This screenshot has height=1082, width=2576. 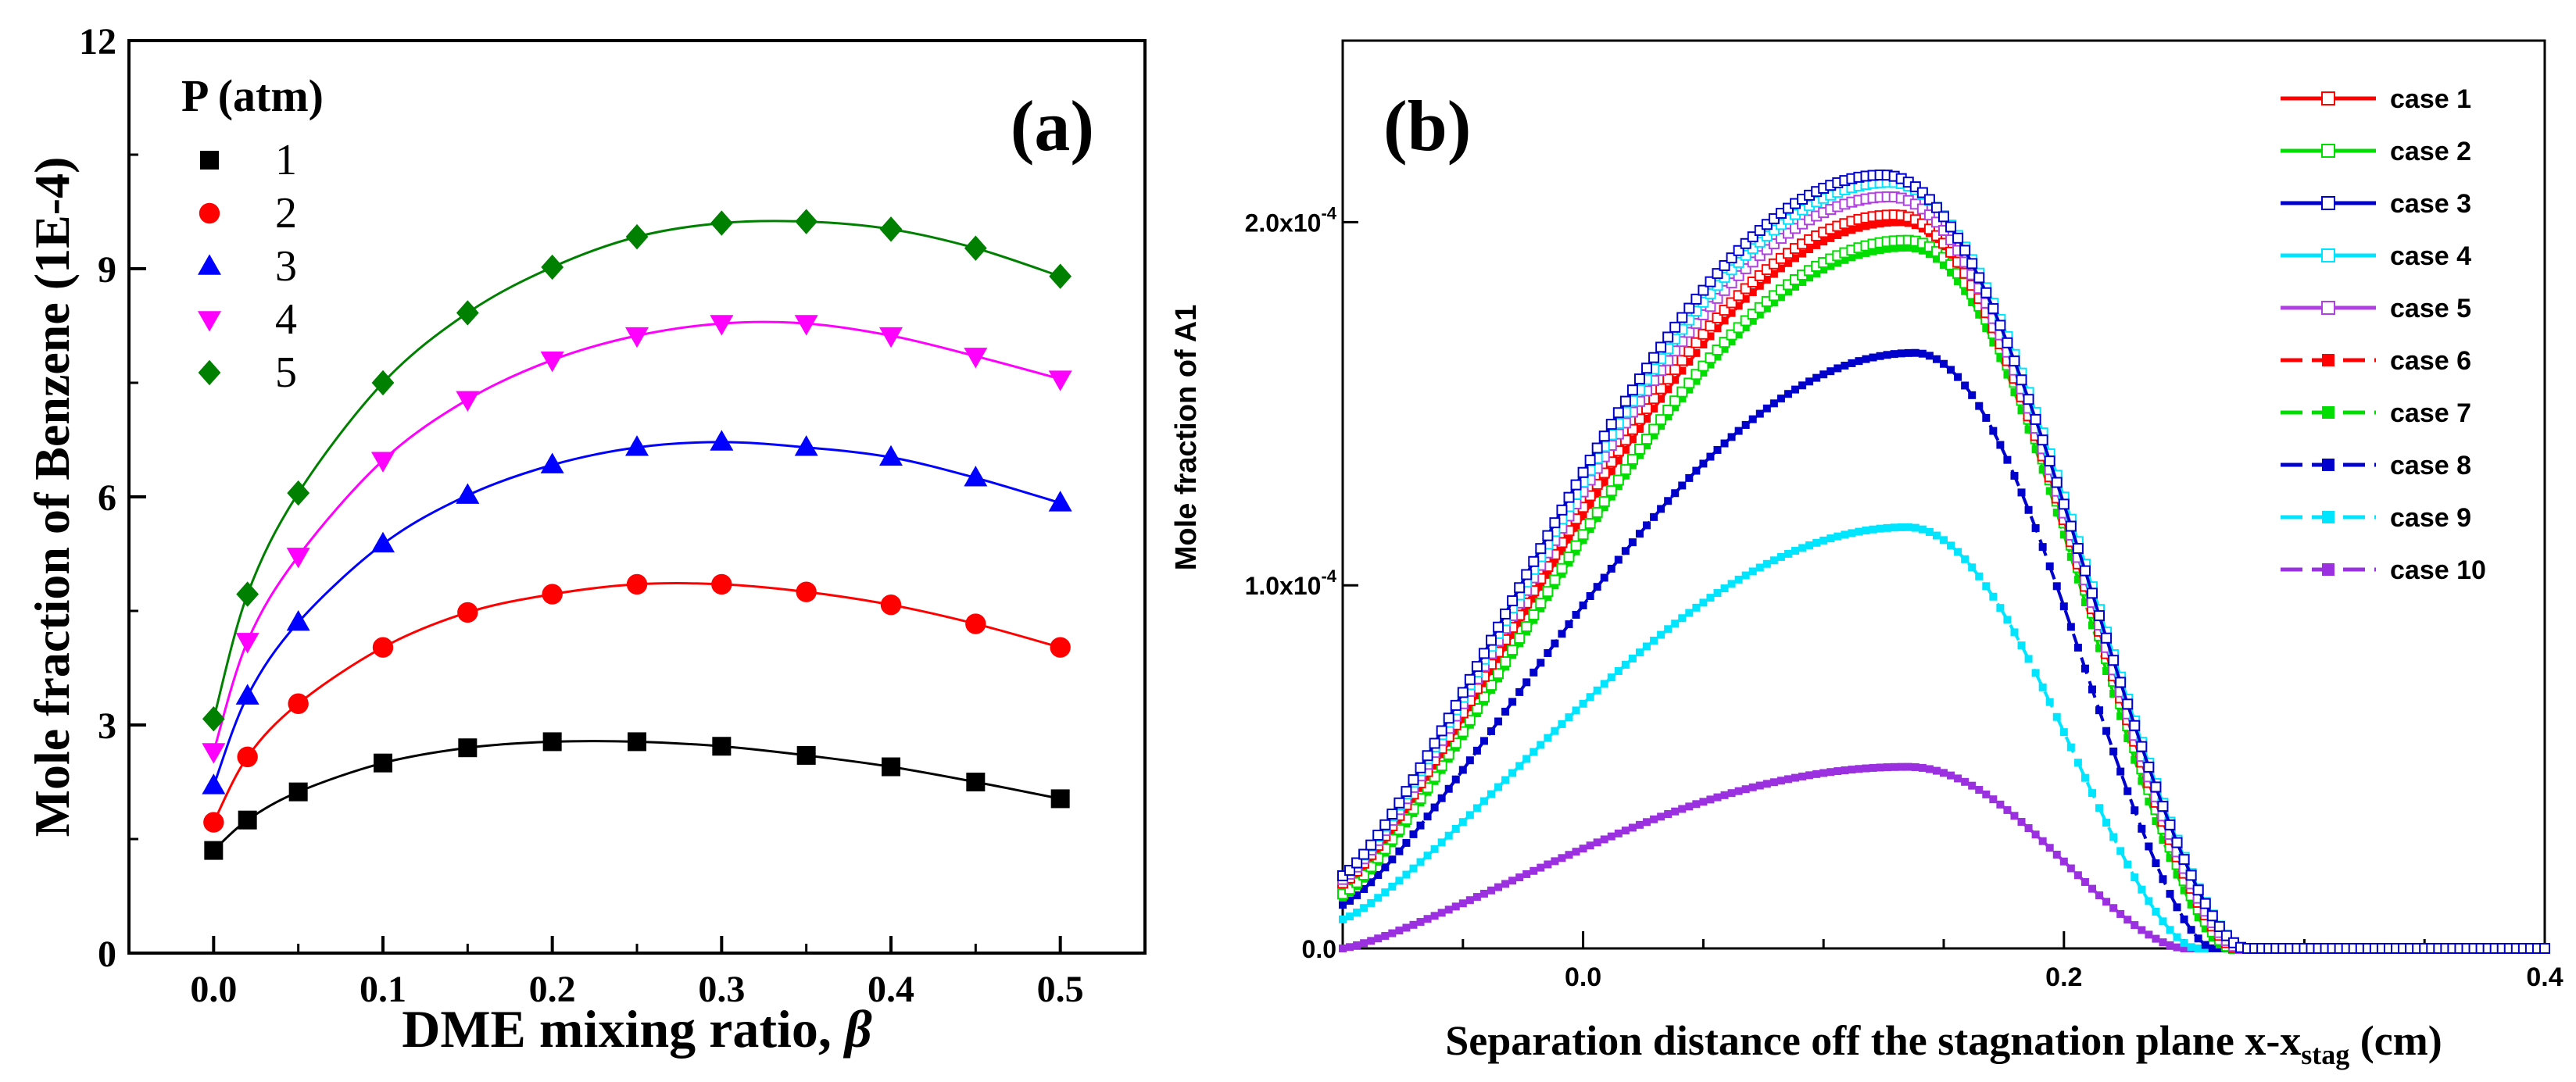 What do you see at coordinates (286, 160) in the screenshot?
I see `panel-a-legend-label: 1` at bounding box center [286, 160].